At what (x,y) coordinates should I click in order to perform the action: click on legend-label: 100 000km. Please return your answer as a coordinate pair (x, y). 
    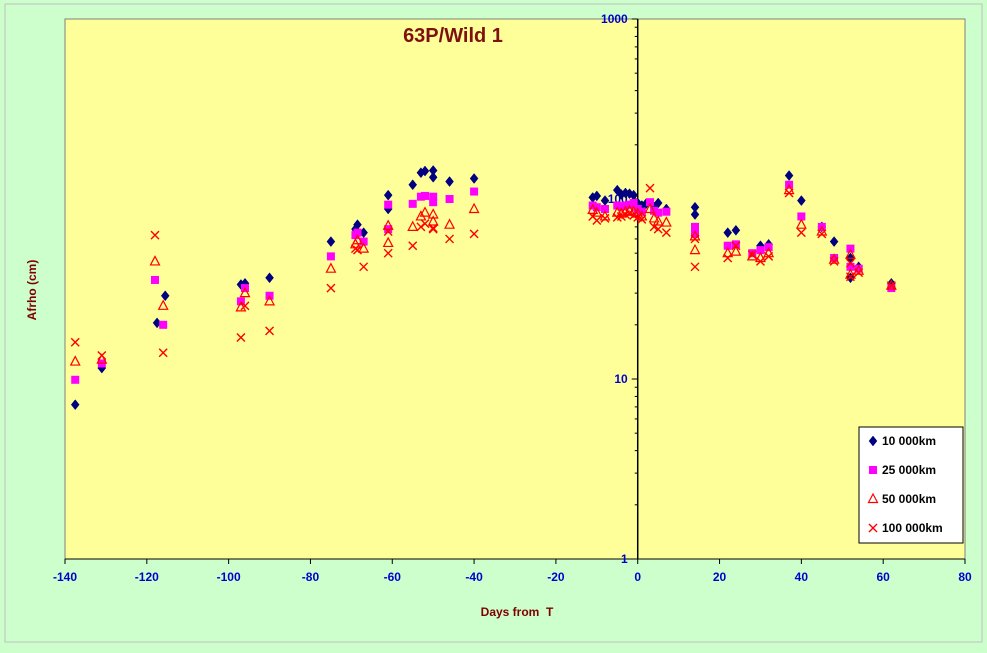
    Looking at the image, I should click on (912, 528).